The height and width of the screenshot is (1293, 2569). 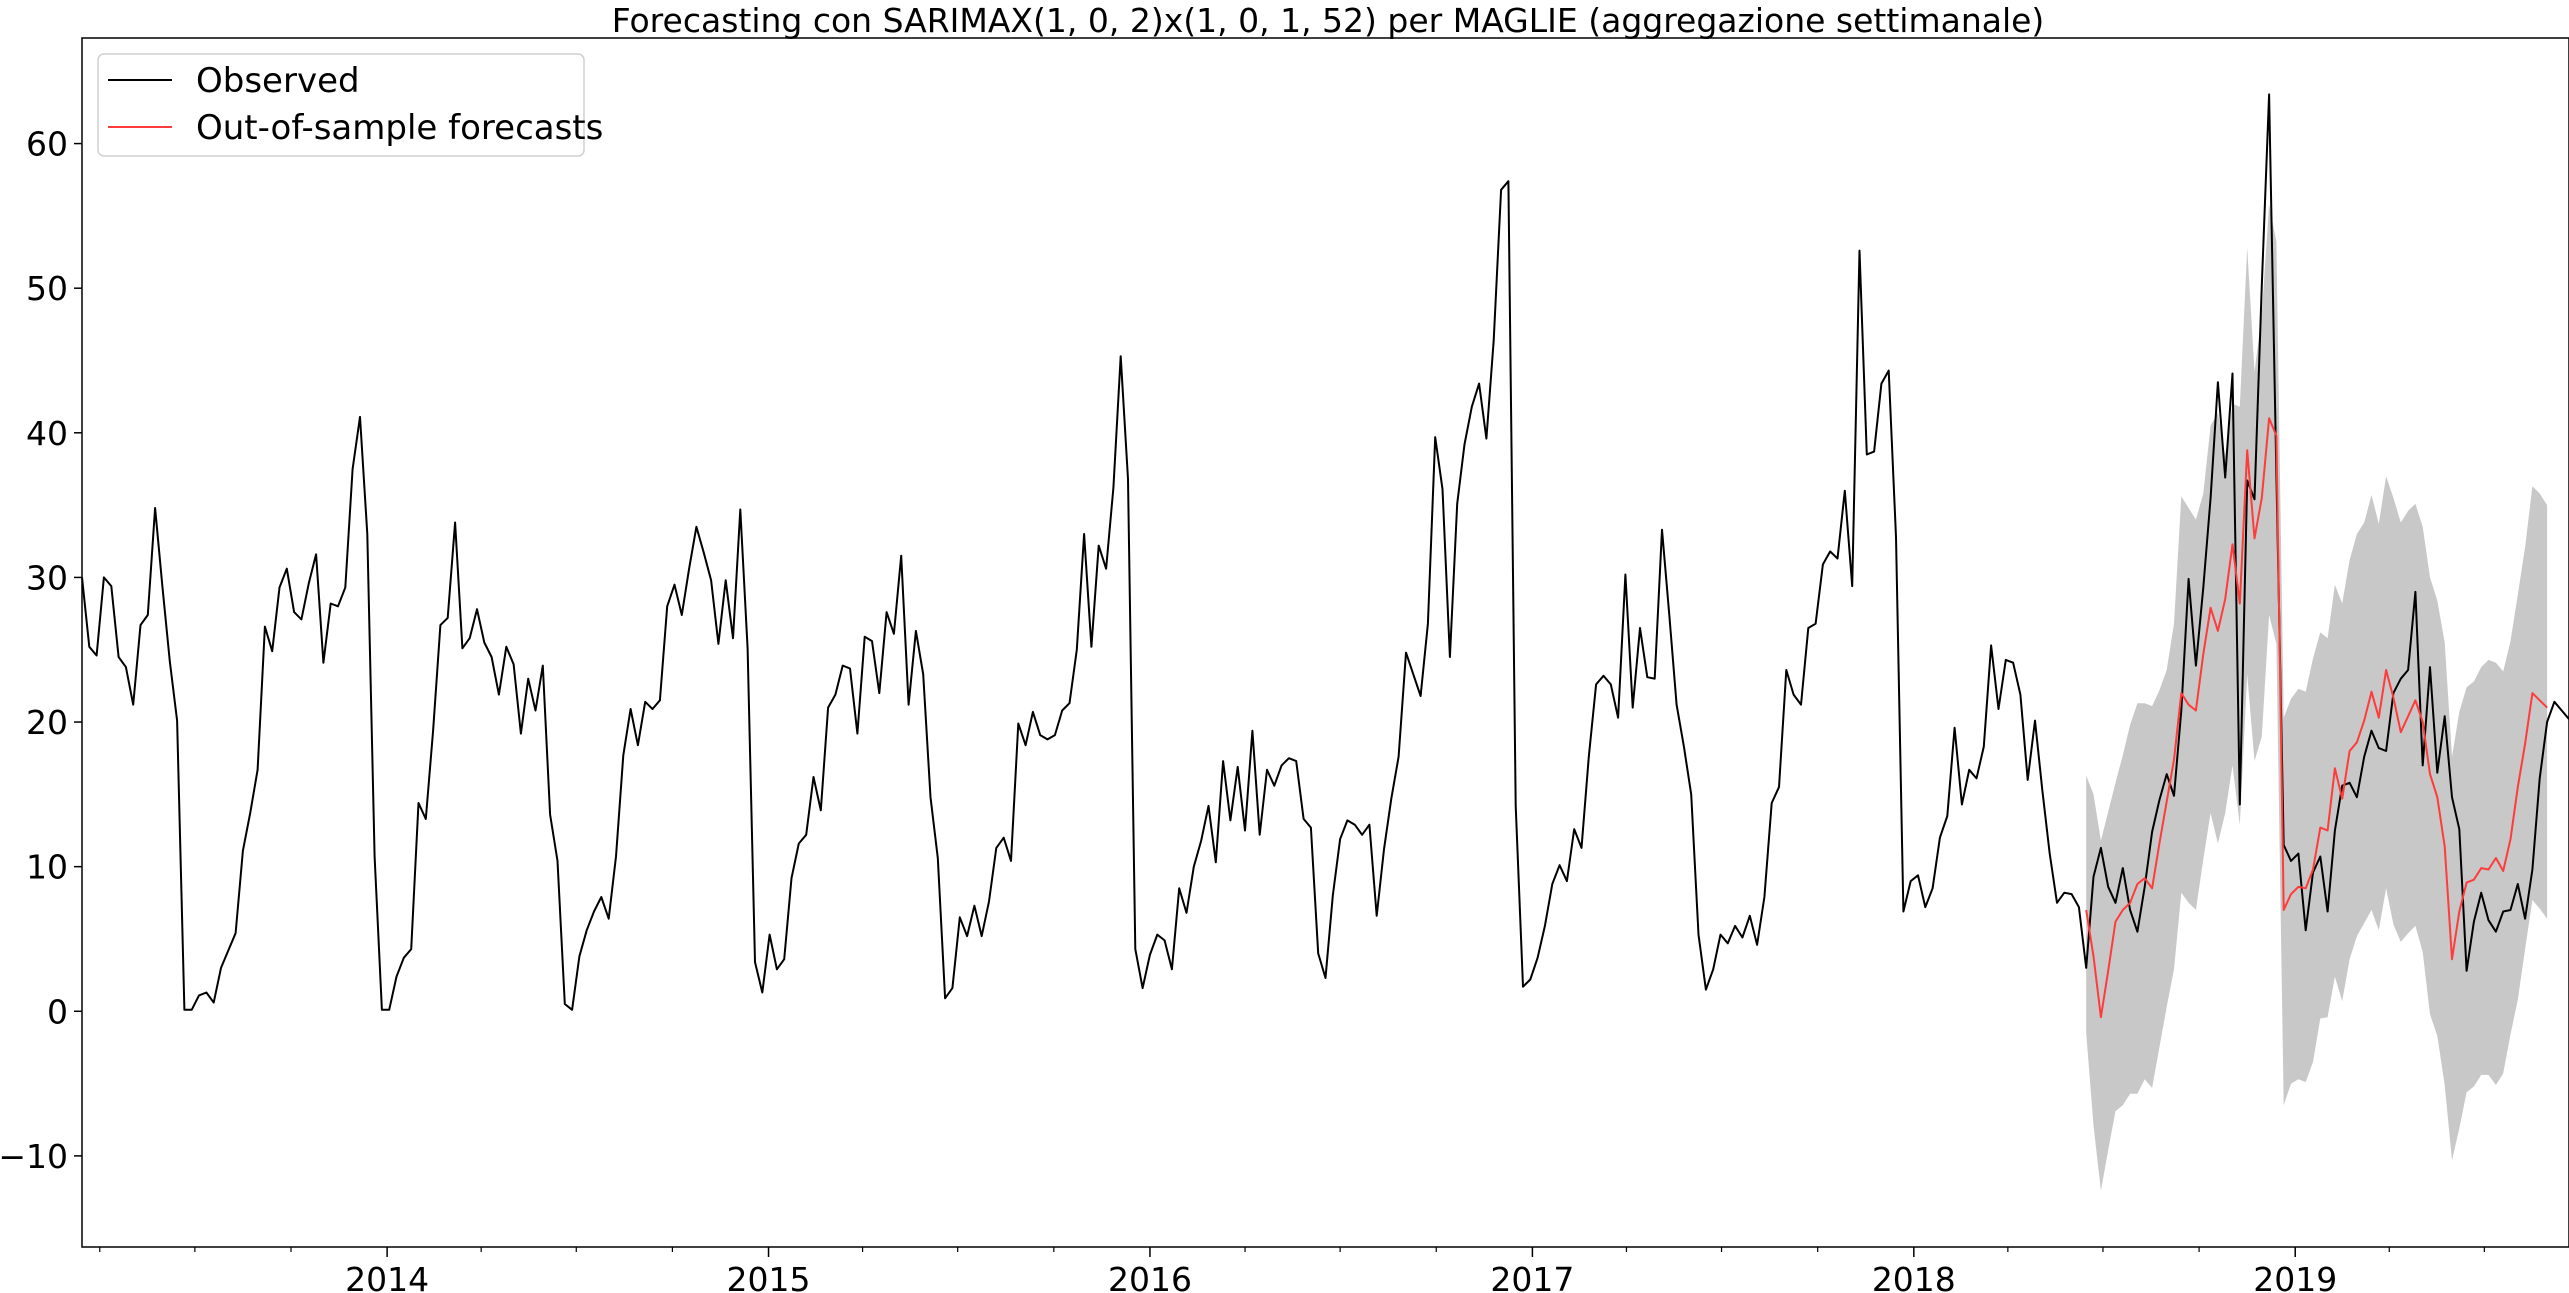 I want to click on y-tick-label: 10, so click(x=47, y=867).